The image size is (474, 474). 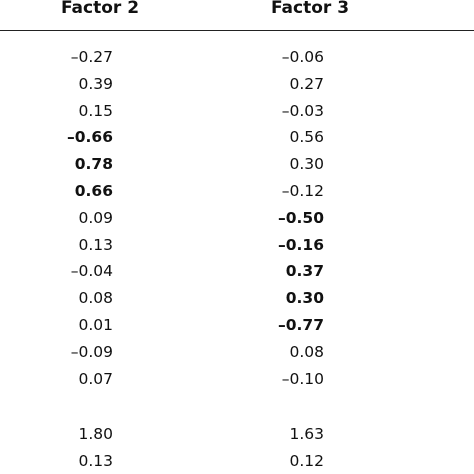 I want to click on table-cell: –0.27, so click(x=91, y=57).